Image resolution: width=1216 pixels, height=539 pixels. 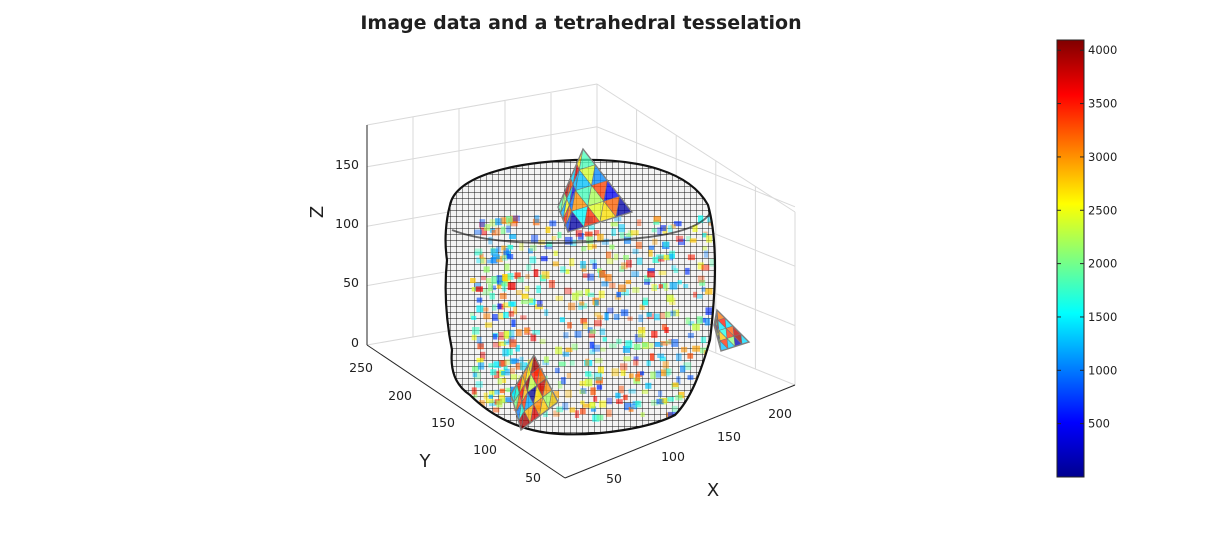 I want to click on colorbar-gradient, so click(x=1070, y=258).